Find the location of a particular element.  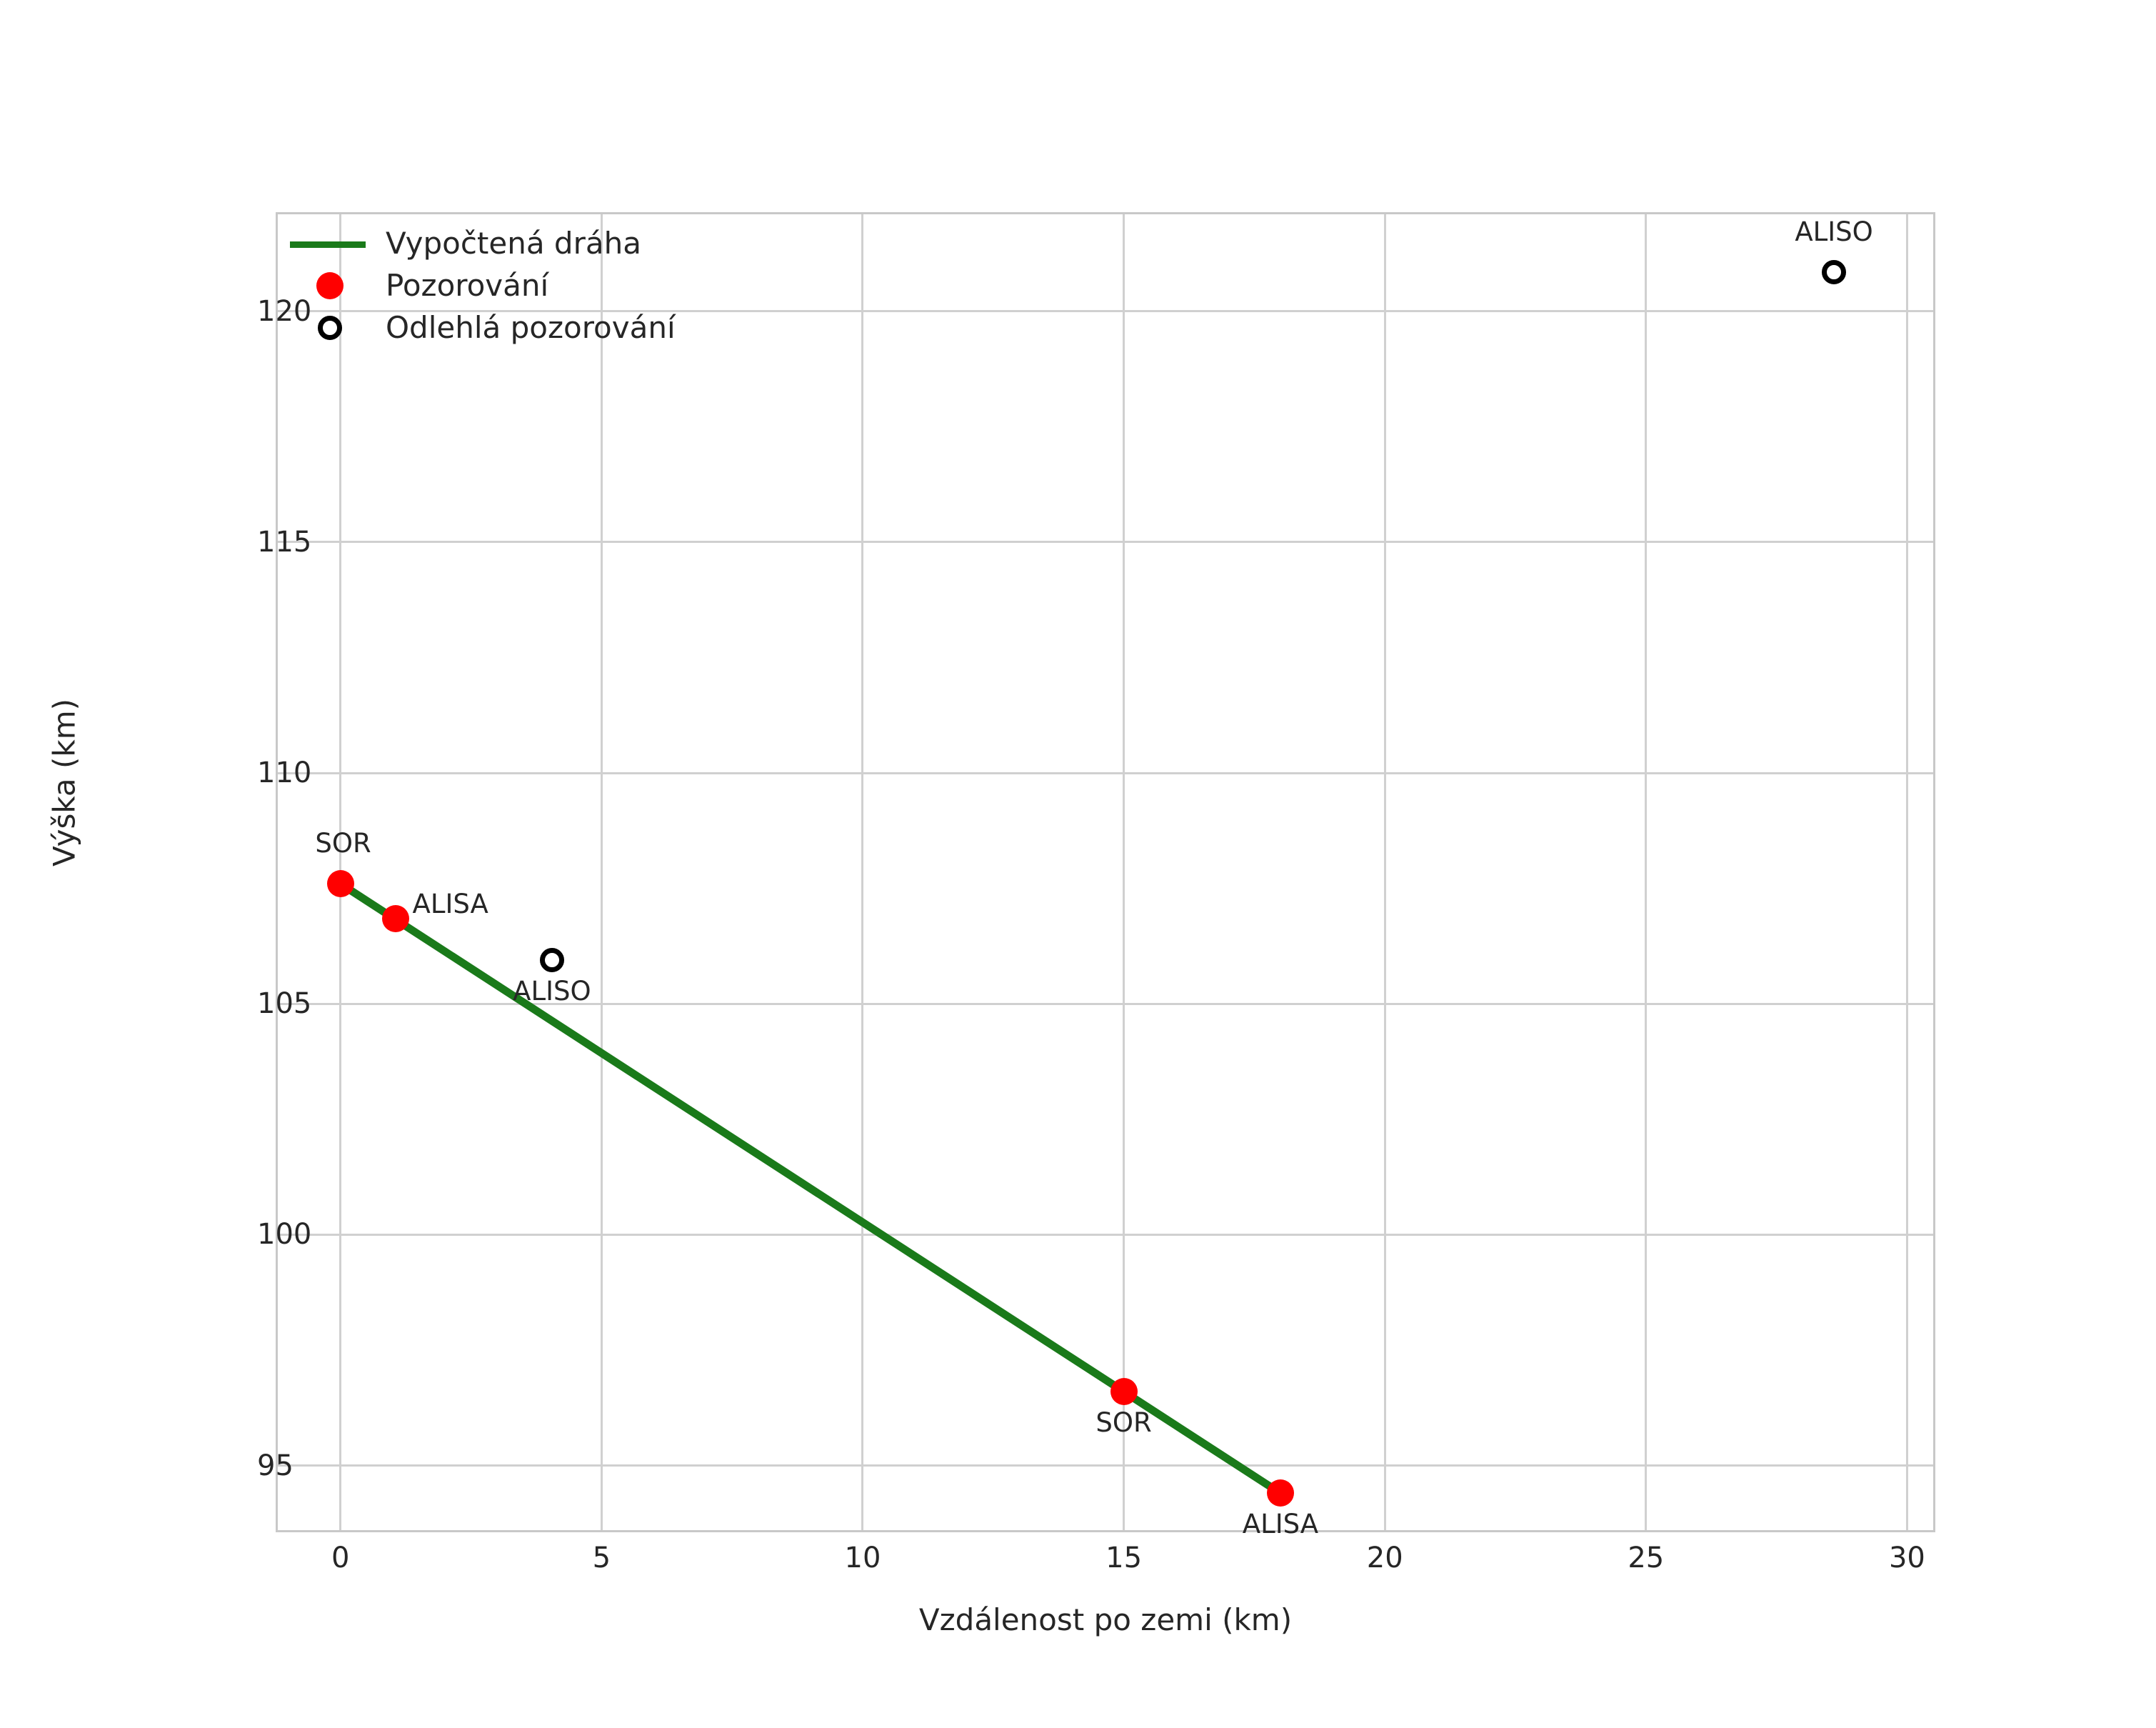

x-tick-label-0: 0 is located at coordinates (340, 1558).